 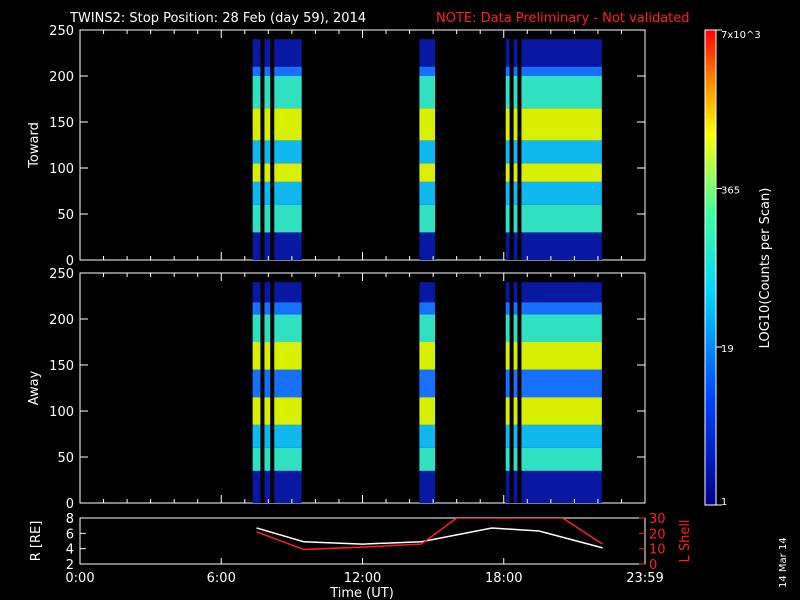 What do you see at coordinates (765, 268) in the screenshot?
I see `colorbar-label: LOG10(Counts per Scan)` at bounding box center [765, 268].